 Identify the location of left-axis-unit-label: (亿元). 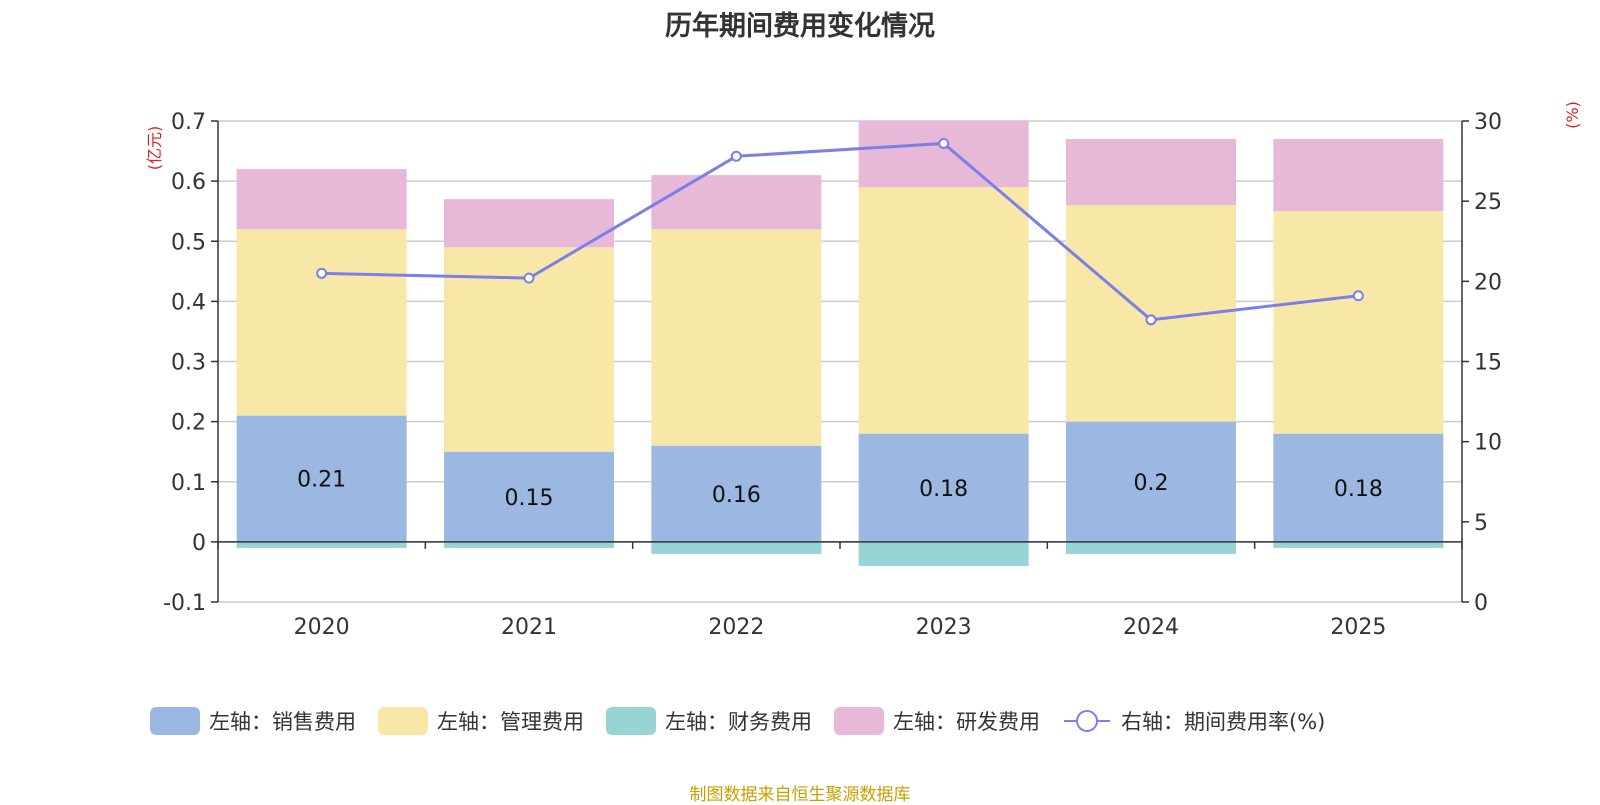
(154, 148).